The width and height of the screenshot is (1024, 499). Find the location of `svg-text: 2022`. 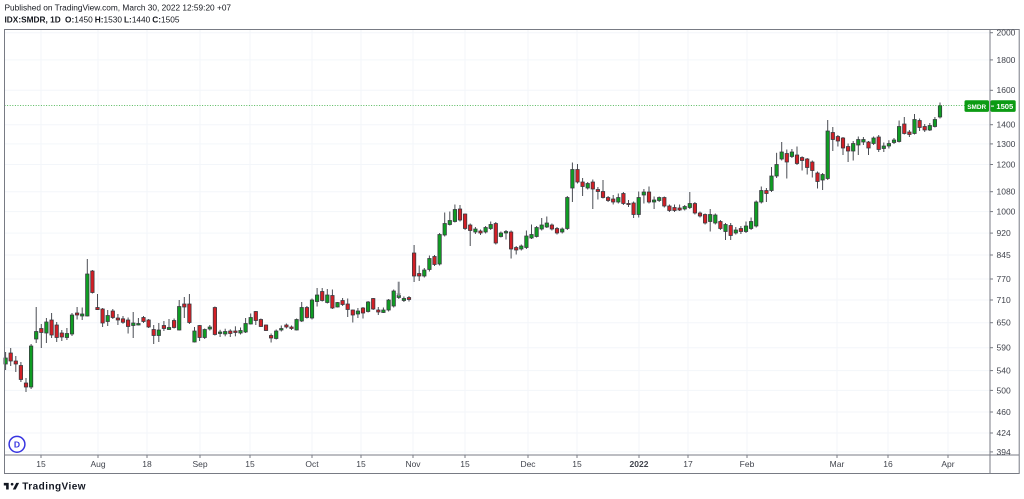

svg-text: 2022 is located at coordinates (639, 464).